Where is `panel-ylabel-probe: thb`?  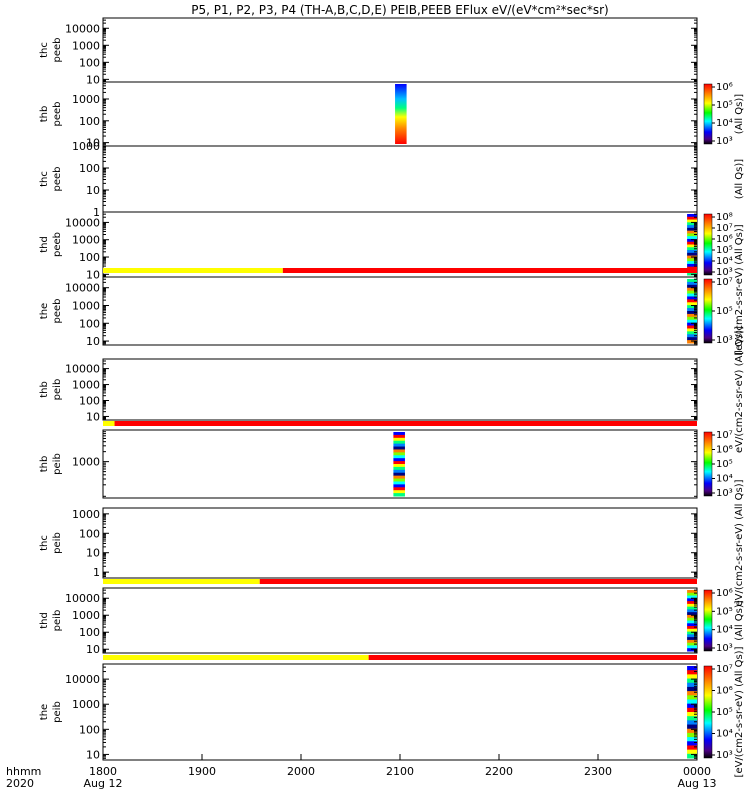
panel-ylabel-probe: thb is located at coordinates (44, 389).